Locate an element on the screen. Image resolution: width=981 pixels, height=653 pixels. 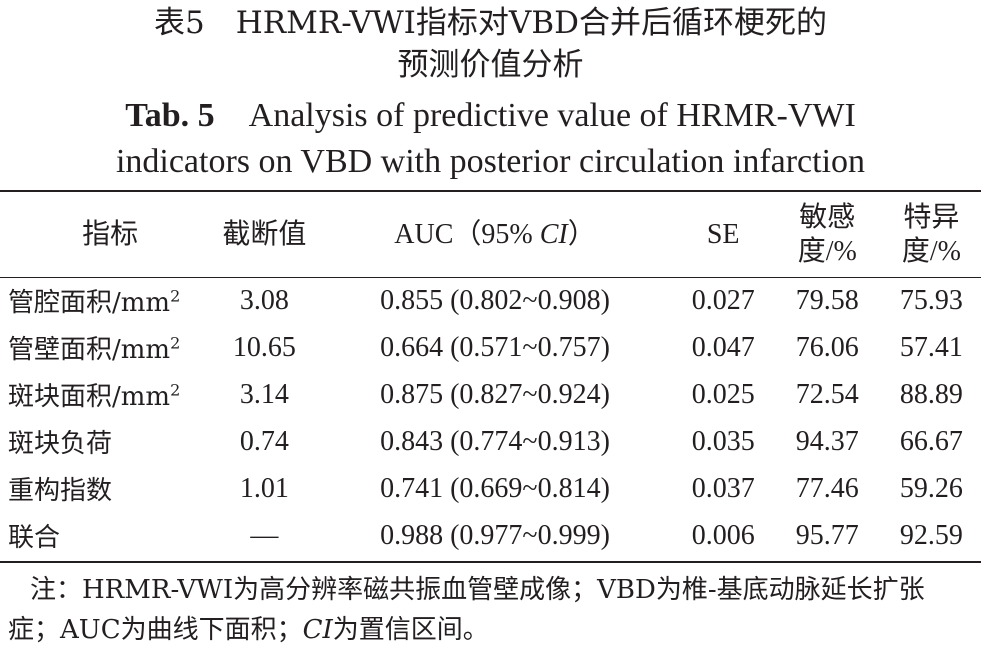
table-title-cn-line2: 预测价值分析 is located at coordinates (490, 65).